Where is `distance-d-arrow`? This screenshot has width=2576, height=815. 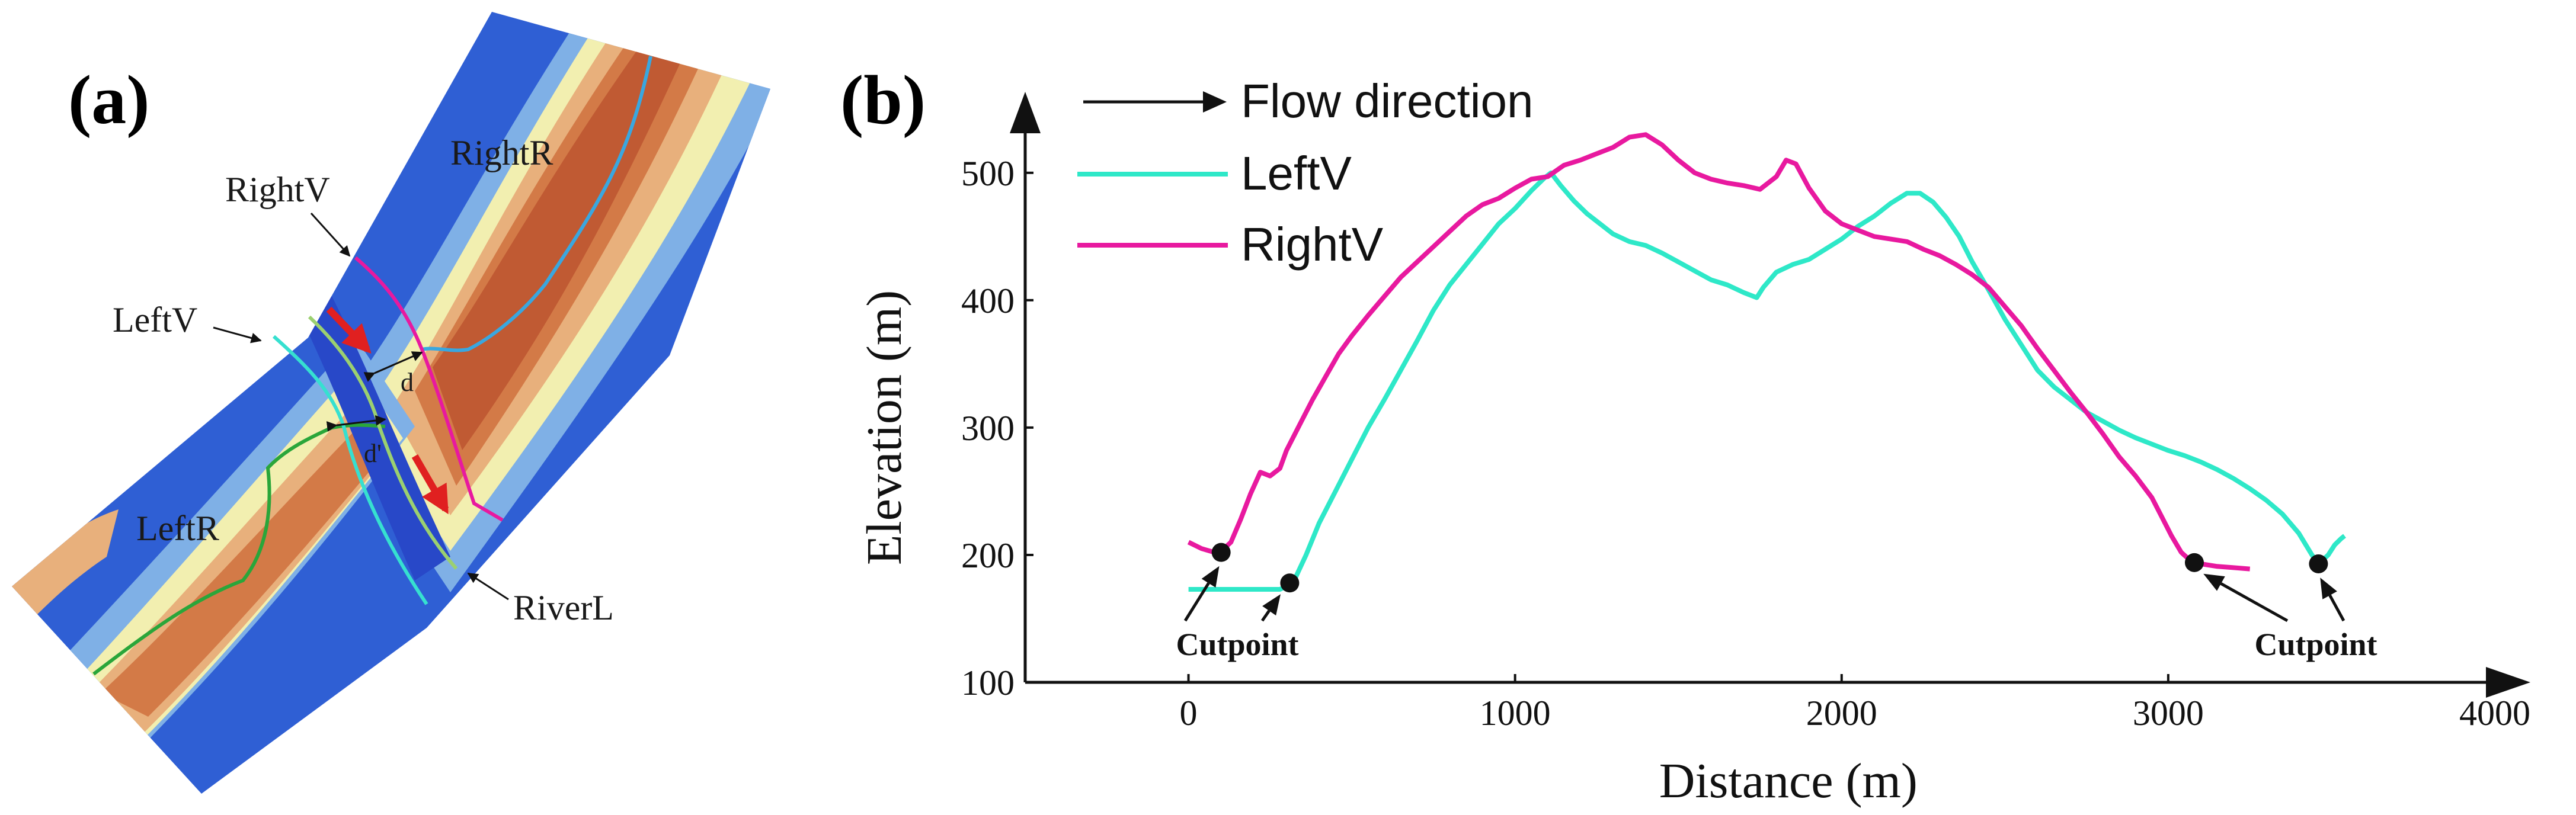 distance-d-arrow is located at coordinates (393, 366).